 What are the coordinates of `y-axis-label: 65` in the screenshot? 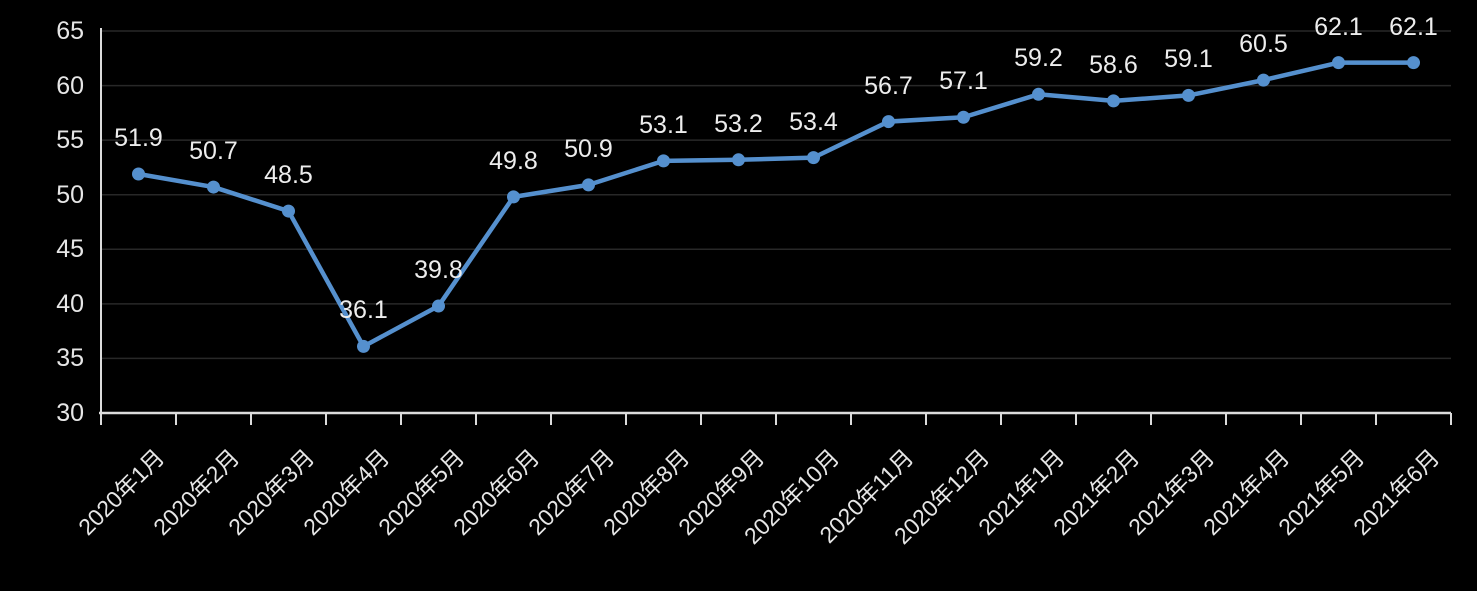 It's located at (70, 31).